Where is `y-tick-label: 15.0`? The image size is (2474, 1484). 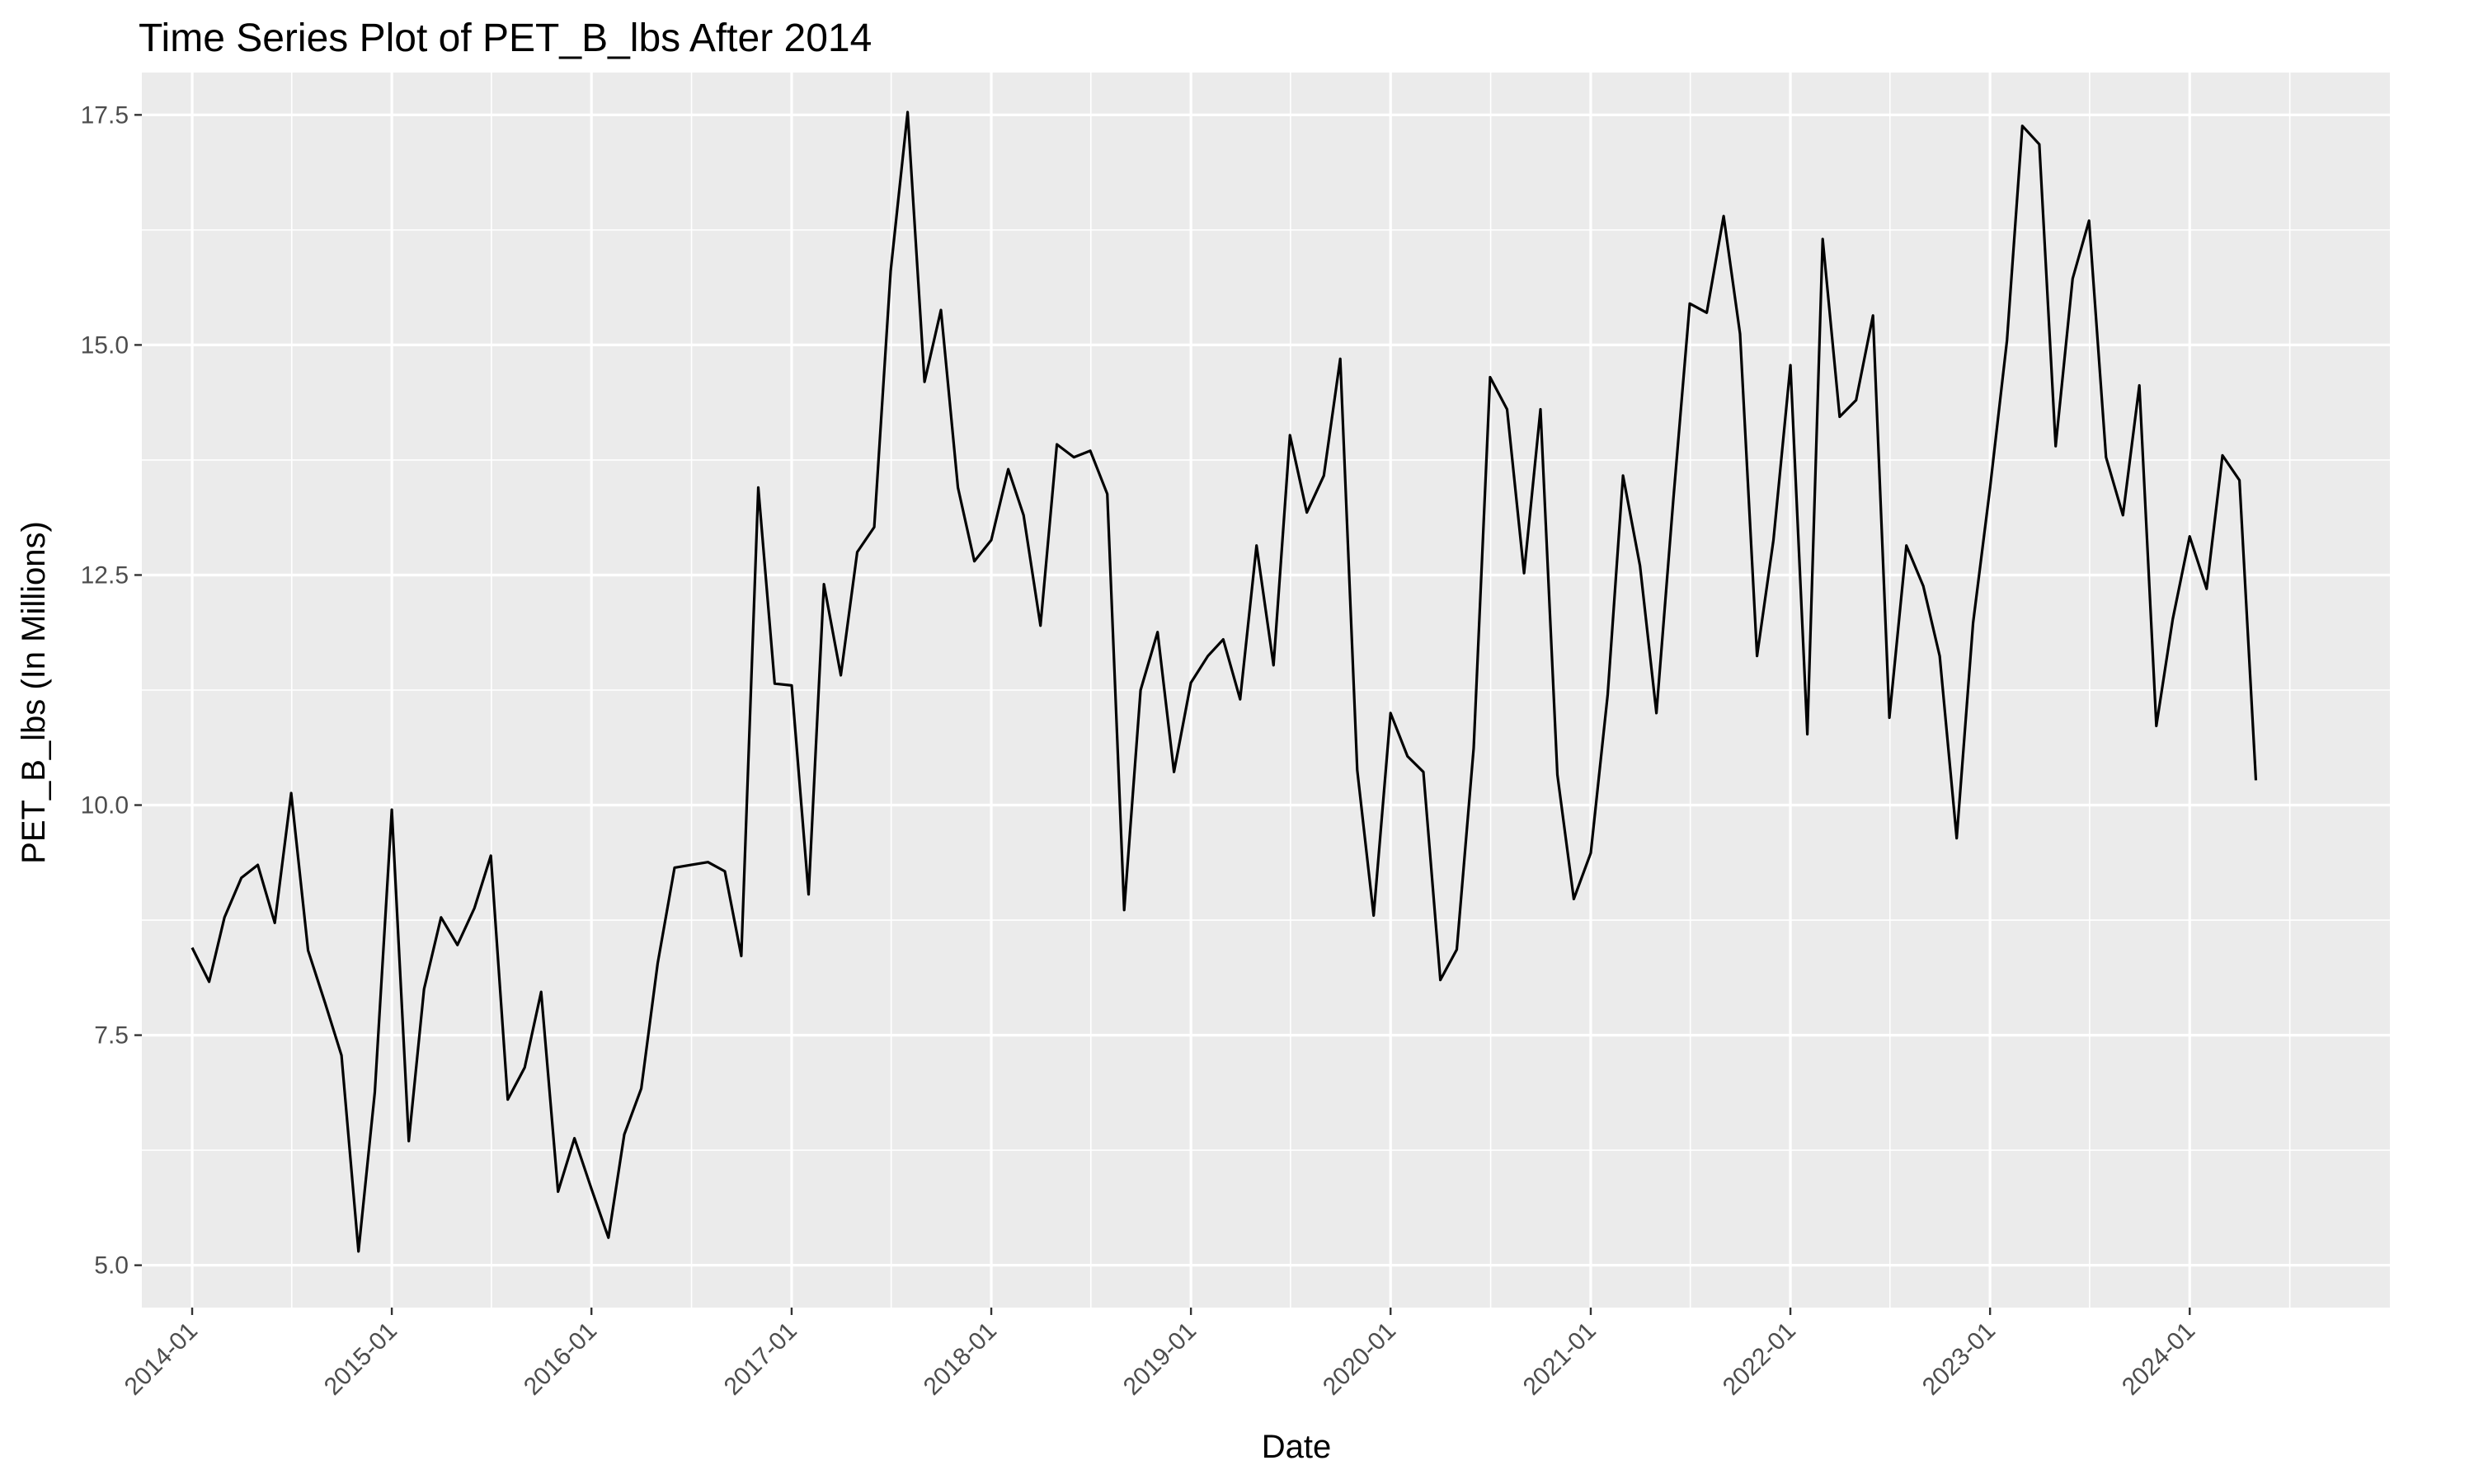
y-tick-label: 15.0 is located at coordinates (105, 345).